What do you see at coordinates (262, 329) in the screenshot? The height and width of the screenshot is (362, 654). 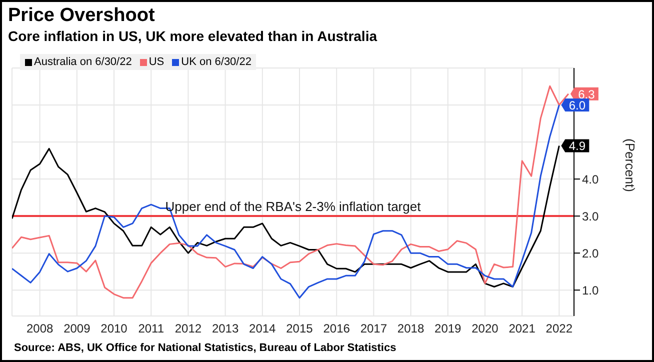 I see `x-tick-label: 2014` at bounding box center [262, 329].